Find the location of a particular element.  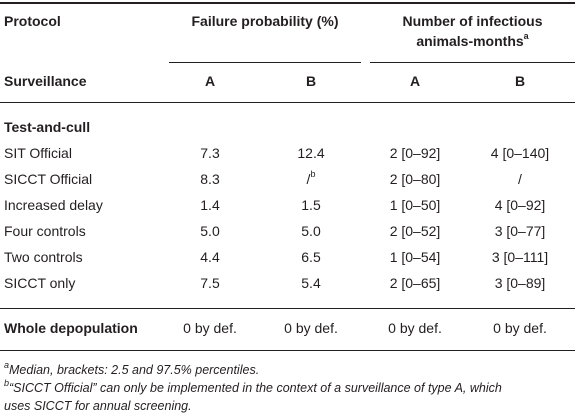

cell-fp-b: 0 by def. is located at coordinates (311, 328).